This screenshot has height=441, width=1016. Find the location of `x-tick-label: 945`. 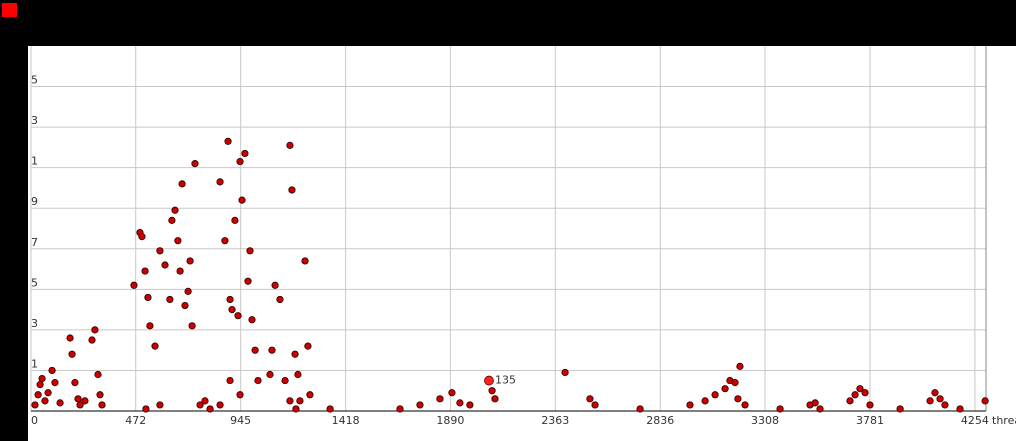

x-tick-label: 945 is located at coordinates (240, 420).